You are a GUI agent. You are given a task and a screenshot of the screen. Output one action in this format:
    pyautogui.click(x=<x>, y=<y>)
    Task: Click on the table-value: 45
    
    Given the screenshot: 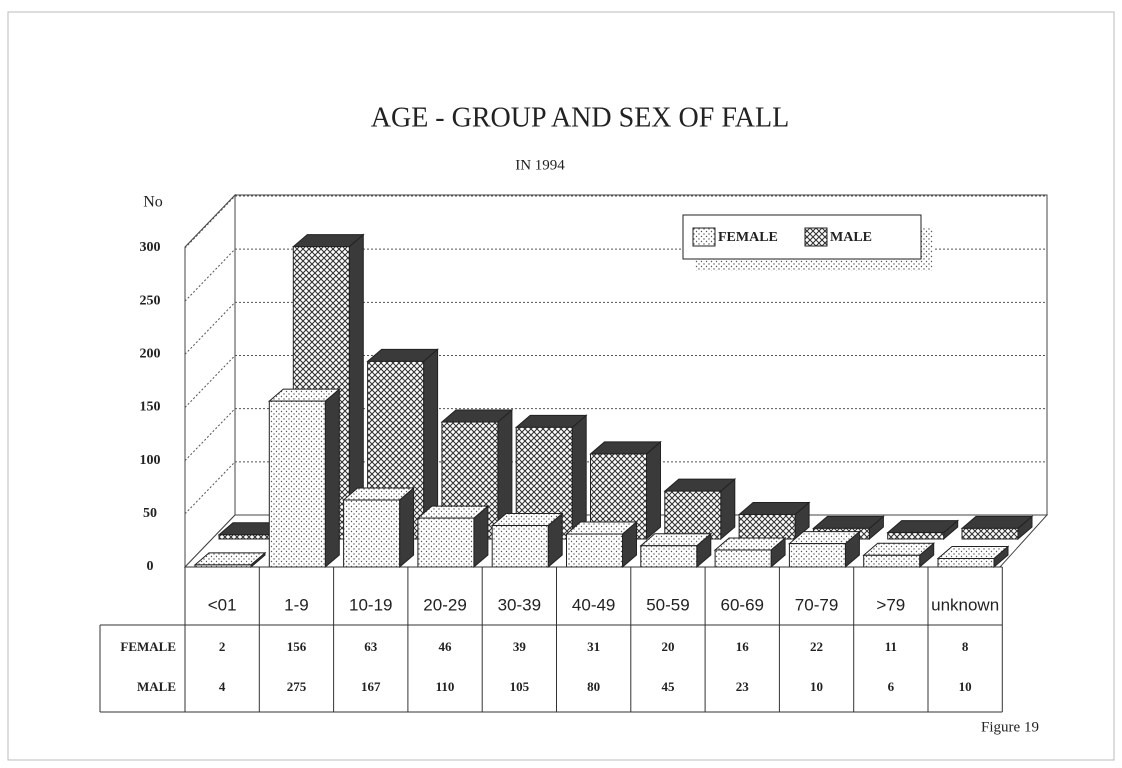 What is the action you would take?
    pyautogui.click(x=668, y=686)
    